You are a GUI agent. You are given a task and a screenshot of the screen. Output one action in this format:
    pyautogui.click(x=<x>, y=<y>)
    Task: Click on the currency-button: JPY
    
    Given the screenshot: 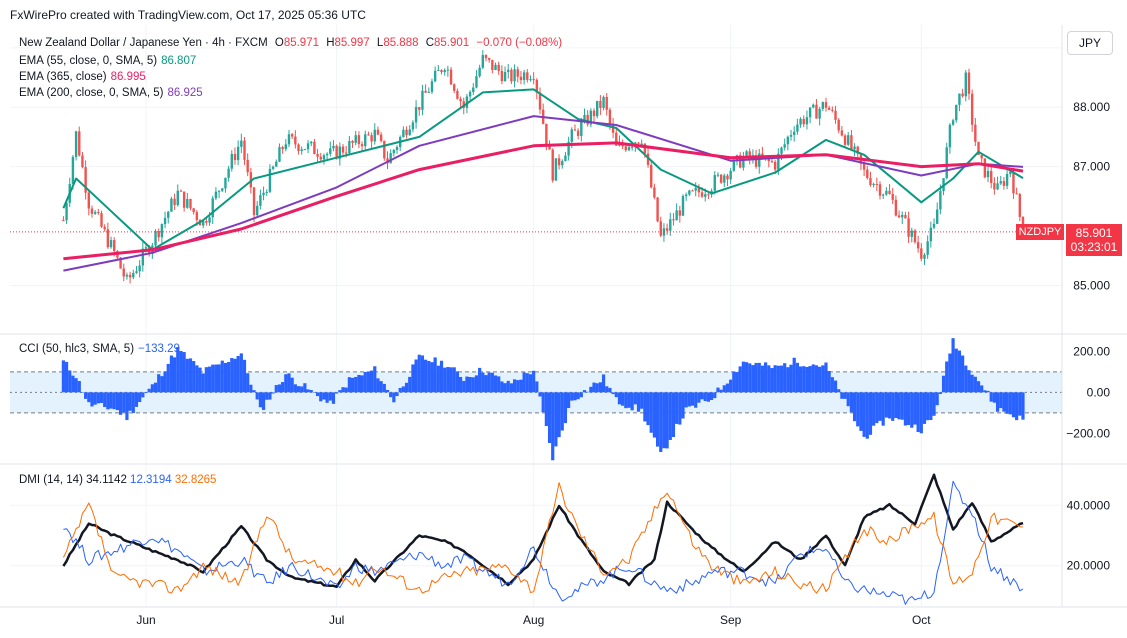 What is the action you would take?
    pyautogui.click(x=1090, y=43)
    